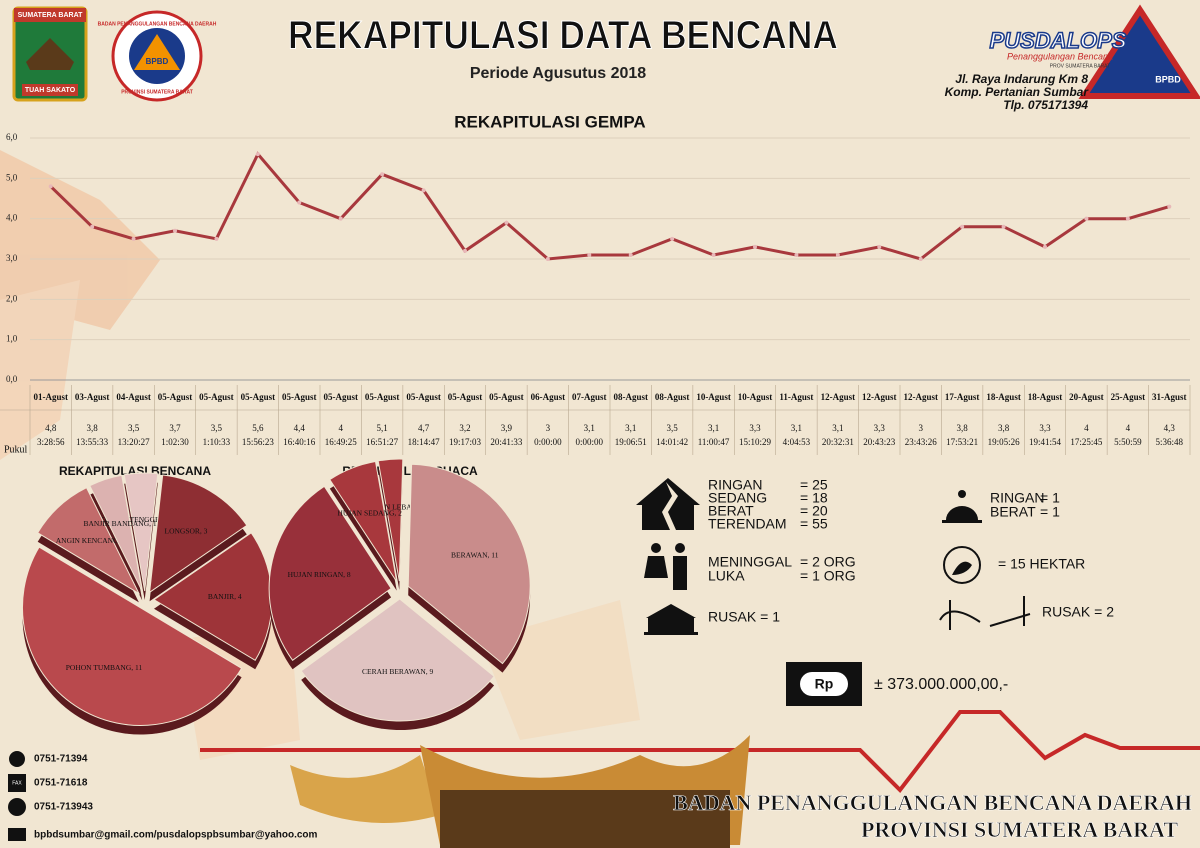 This screenshot has height=848, width=1200. What do you see at coordinates (398, 671) in the screenshot?
I see `slice-label: CERAH BERAWAN, 9` at bounding box center [398, 671].